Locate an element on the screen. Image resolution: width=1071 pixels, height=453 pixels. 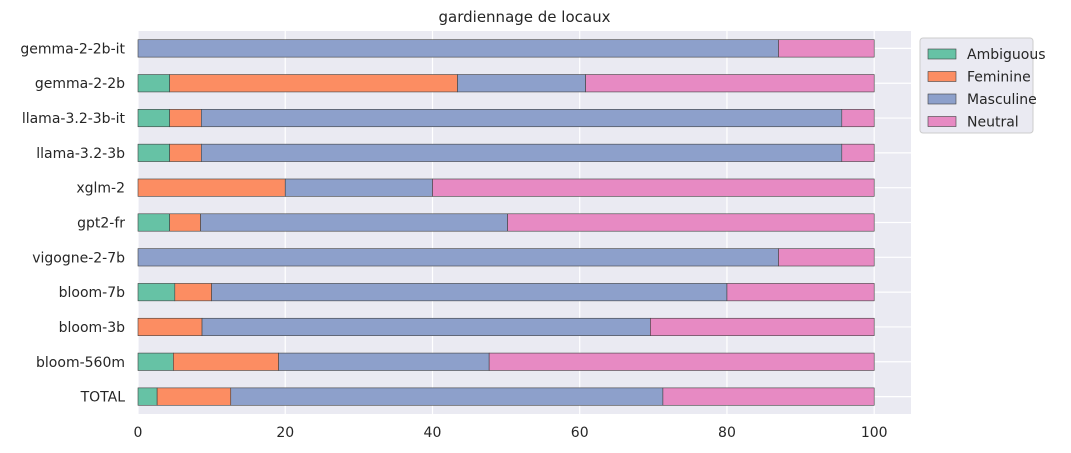
x-tick-label: 20 is located at coordinates (285, 433).